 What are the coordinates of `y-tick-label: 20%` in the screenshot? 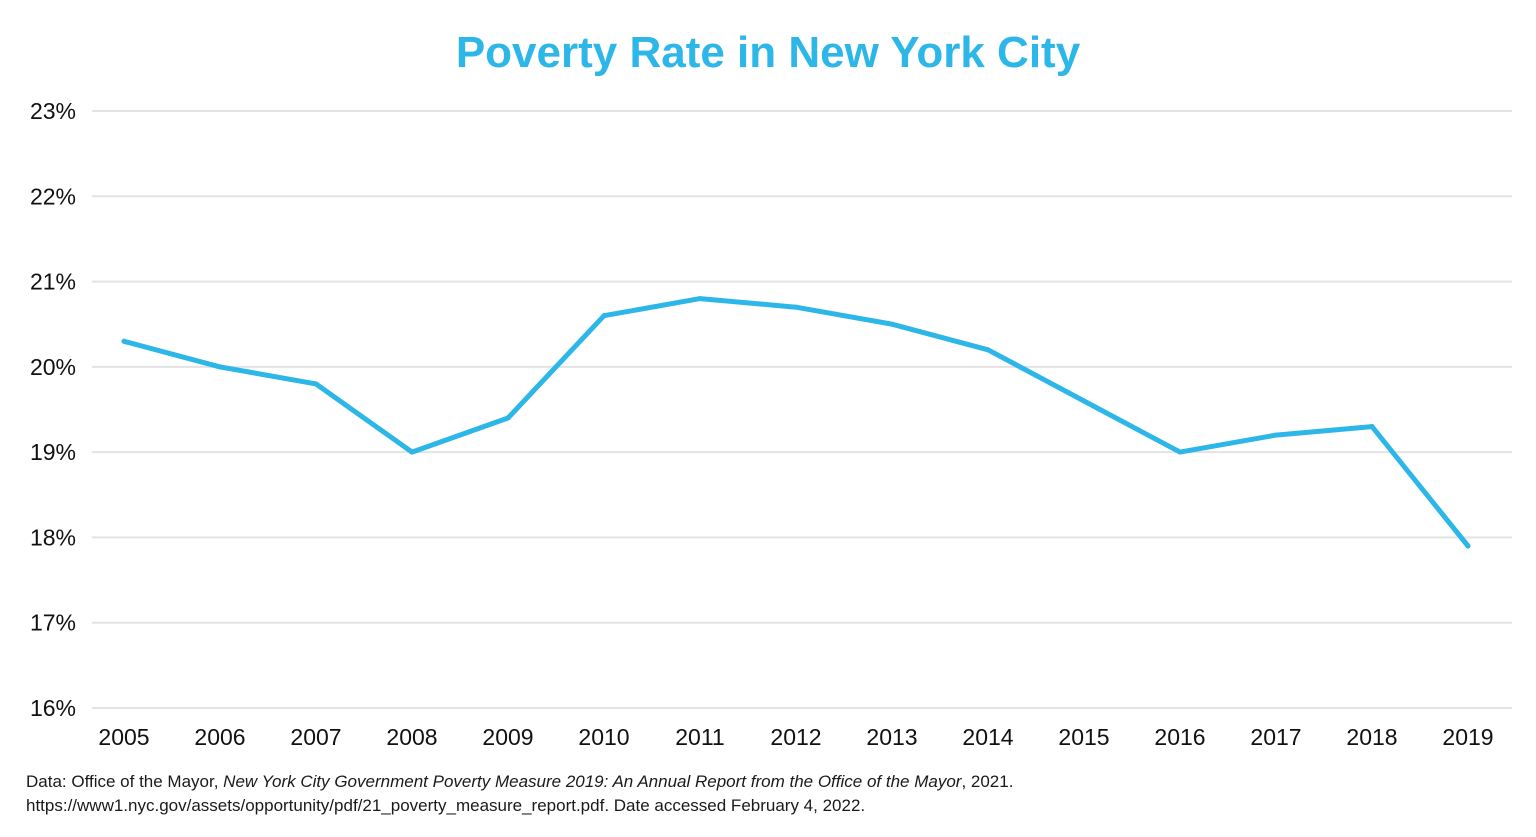 It's located at (53, 367).